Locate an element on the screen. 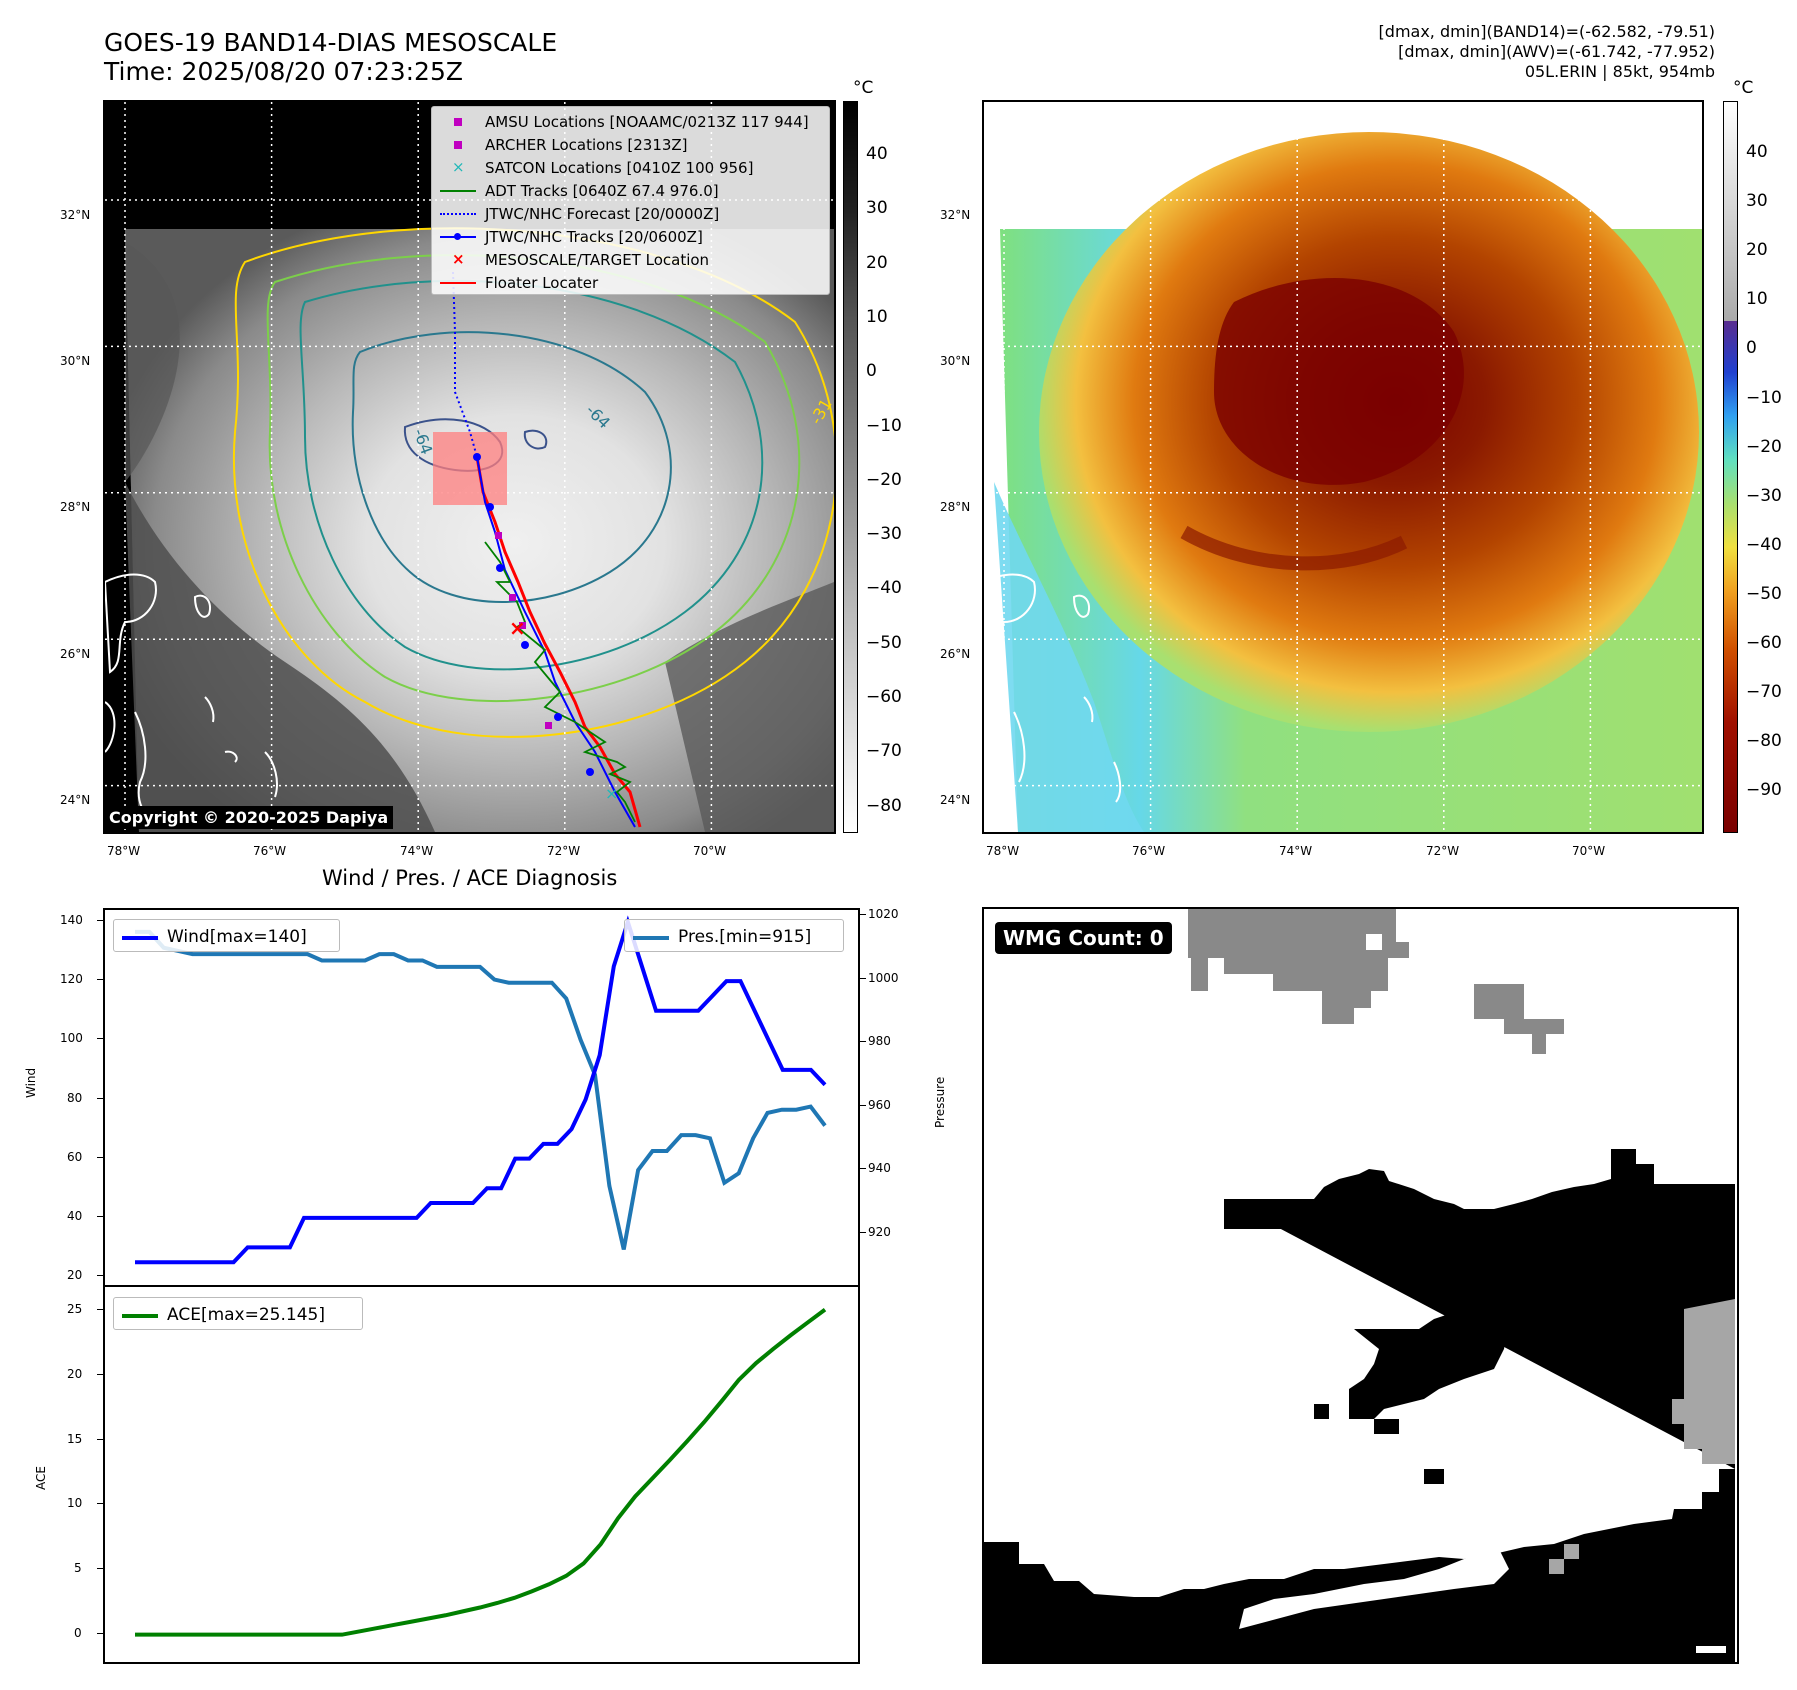 The width and height of the screenshot is (1797, 1690). wind-tick-label: 20 is located at coordinates (75, 1275).